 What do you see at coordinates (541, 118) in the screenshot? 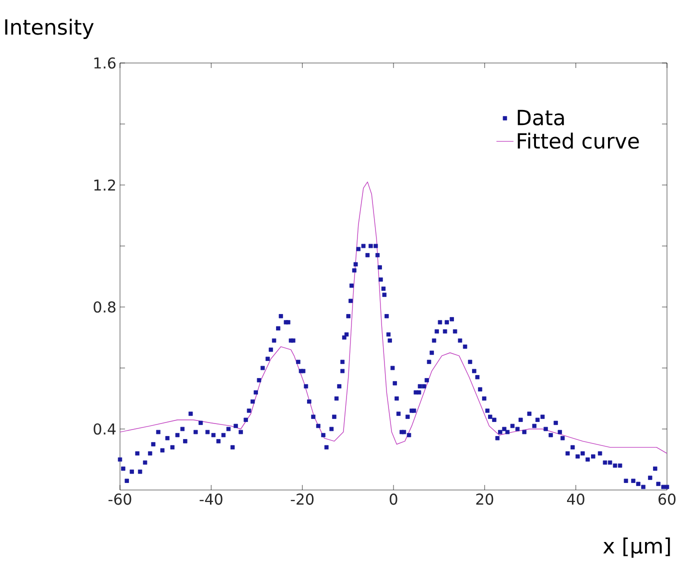
I see `legend-label: Data` at bounding box center [541, 118].